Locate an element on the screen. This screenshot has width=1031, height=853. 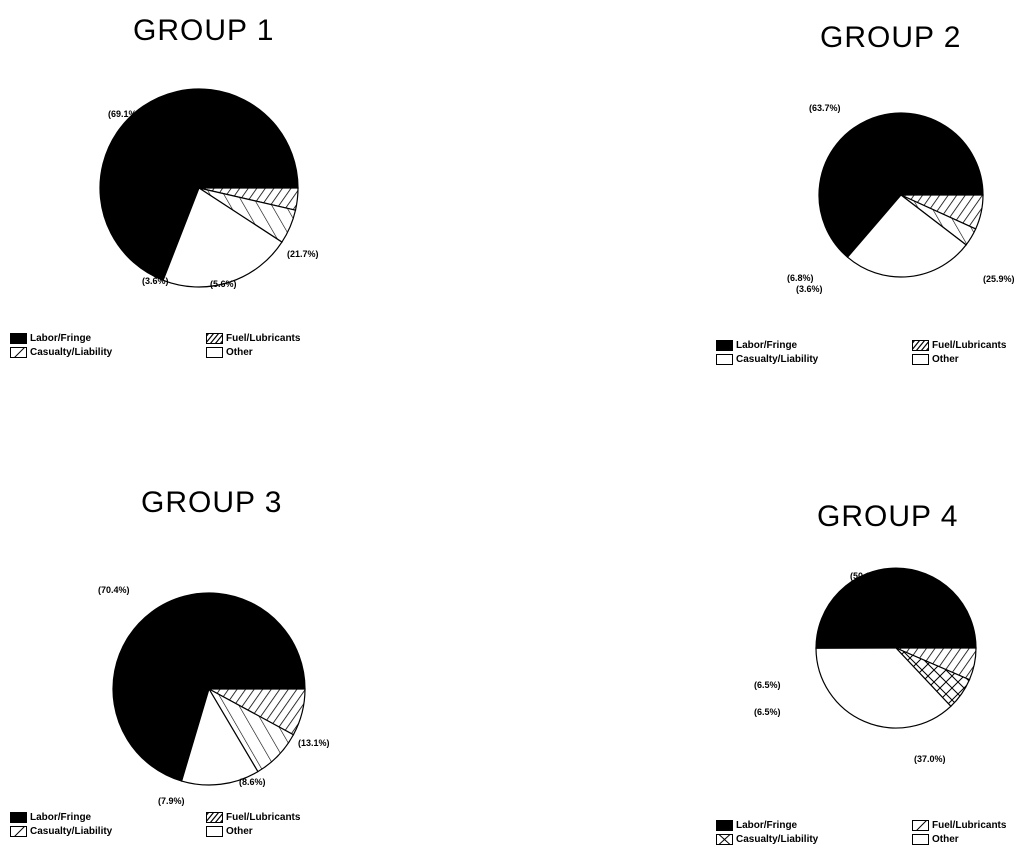
slice-value-label: (6.8%) is located at coordinates (800, 278).